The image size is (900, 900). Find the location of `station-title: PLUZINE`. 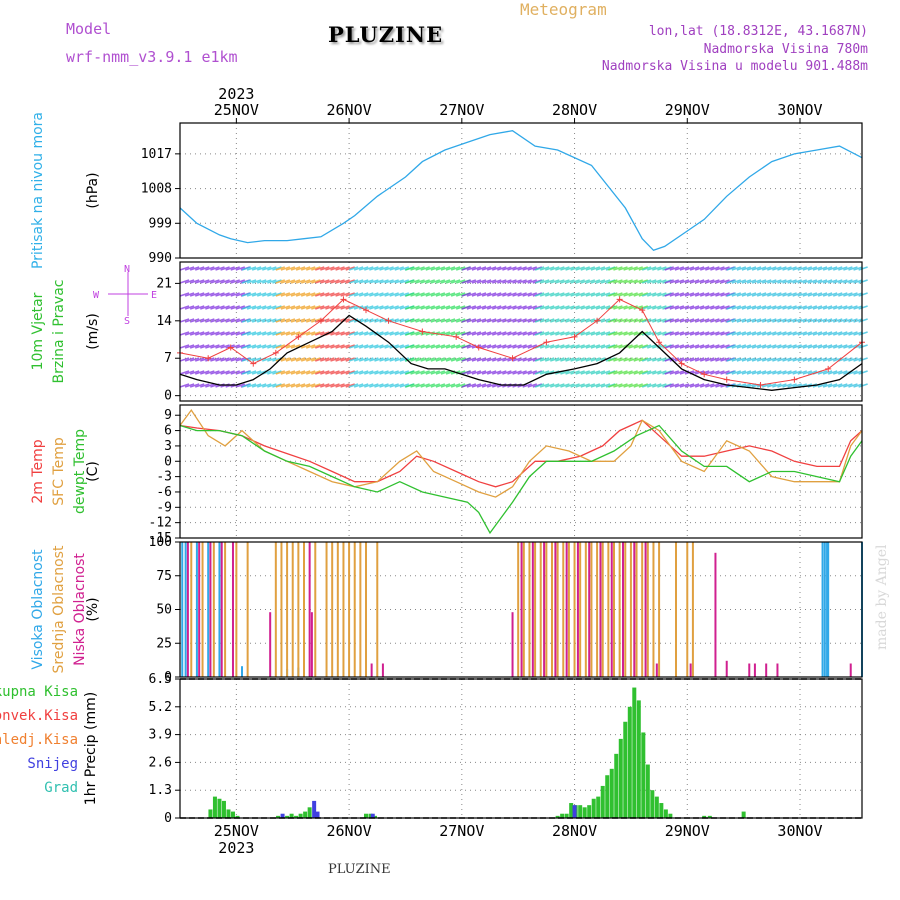

station-title: PLUZINE is located at coordinates (386, 34).